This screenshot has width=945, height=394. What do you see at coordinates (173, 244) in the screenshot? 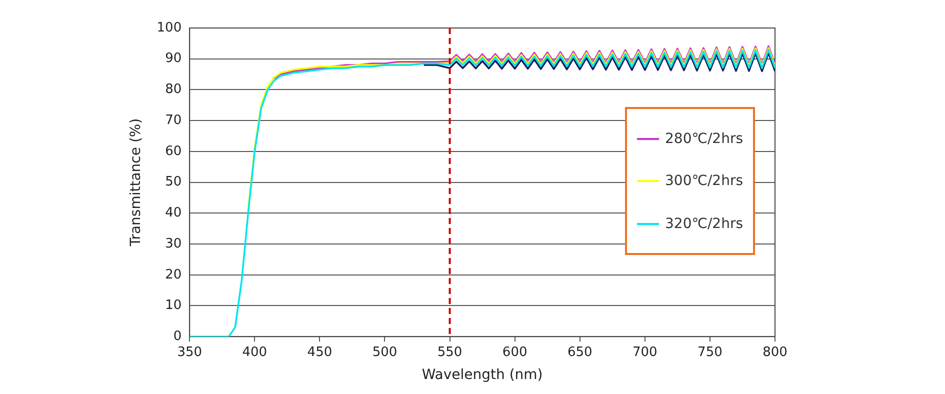
I see `y-tick-label: 30` at bounding box center [173, 244].